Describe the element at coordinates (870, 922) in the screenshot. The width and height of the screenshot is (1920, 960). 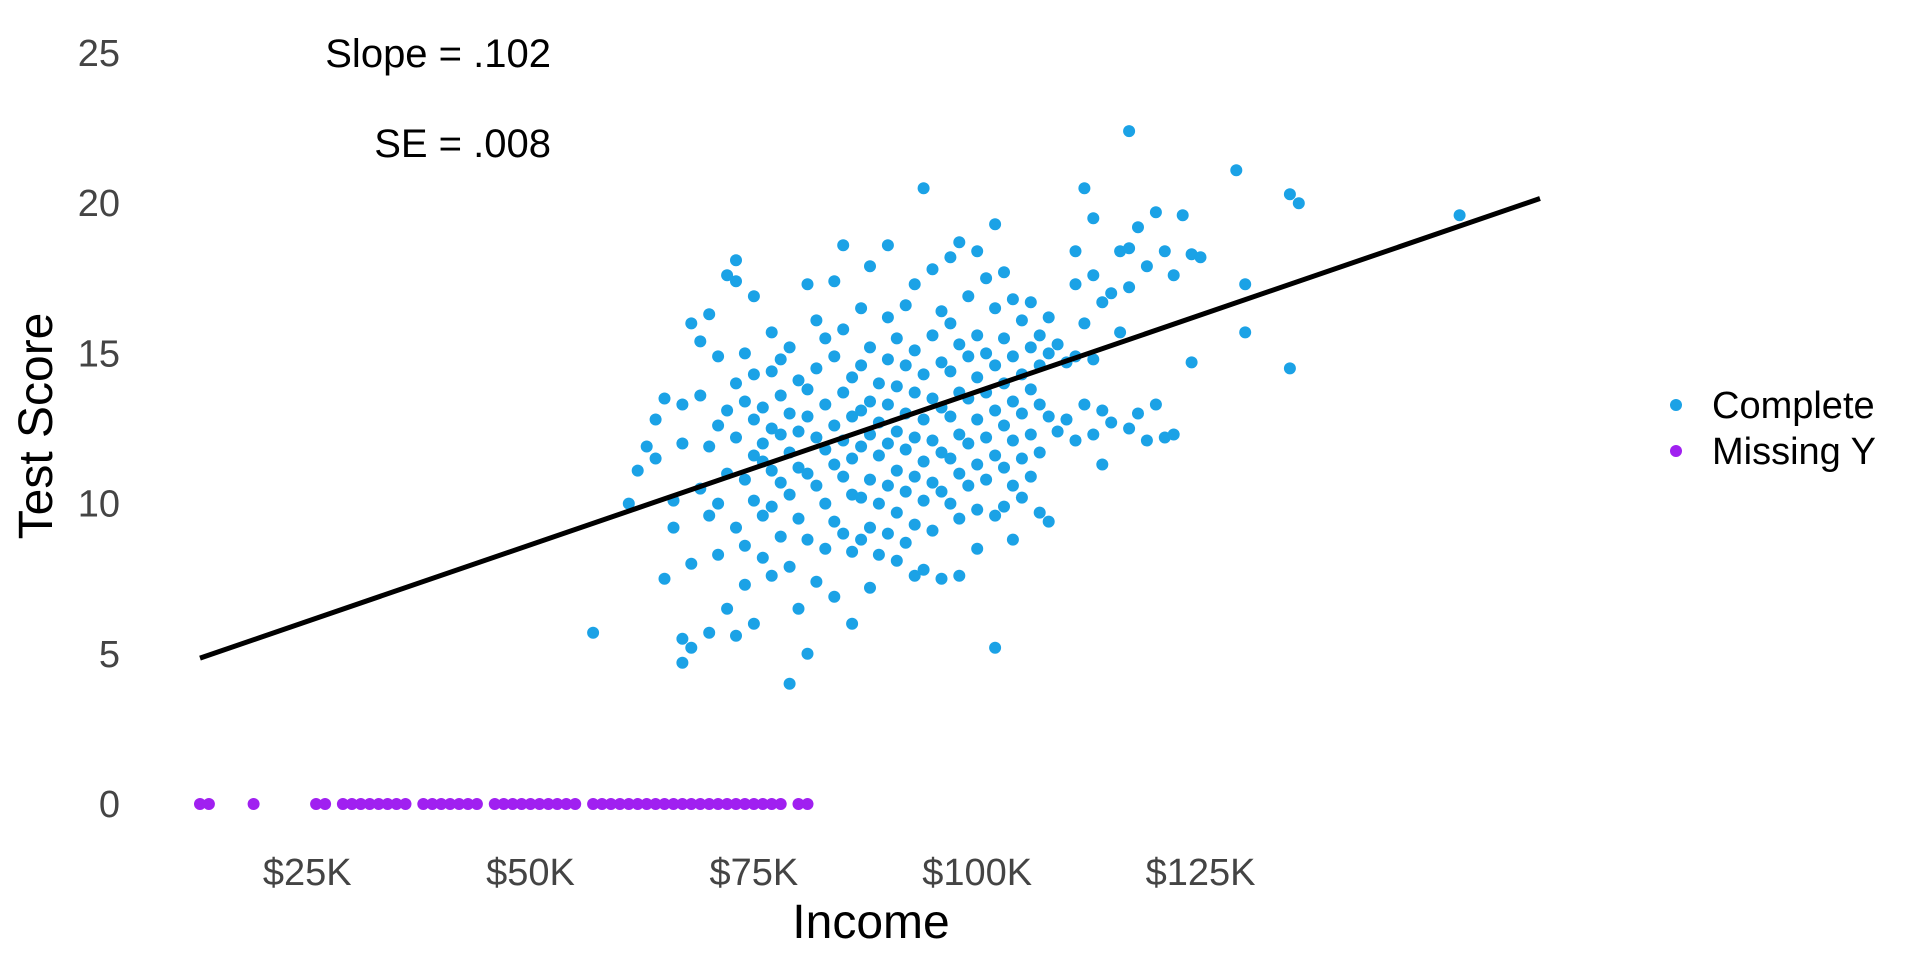
I see `x-axis-title: Income` at that location.